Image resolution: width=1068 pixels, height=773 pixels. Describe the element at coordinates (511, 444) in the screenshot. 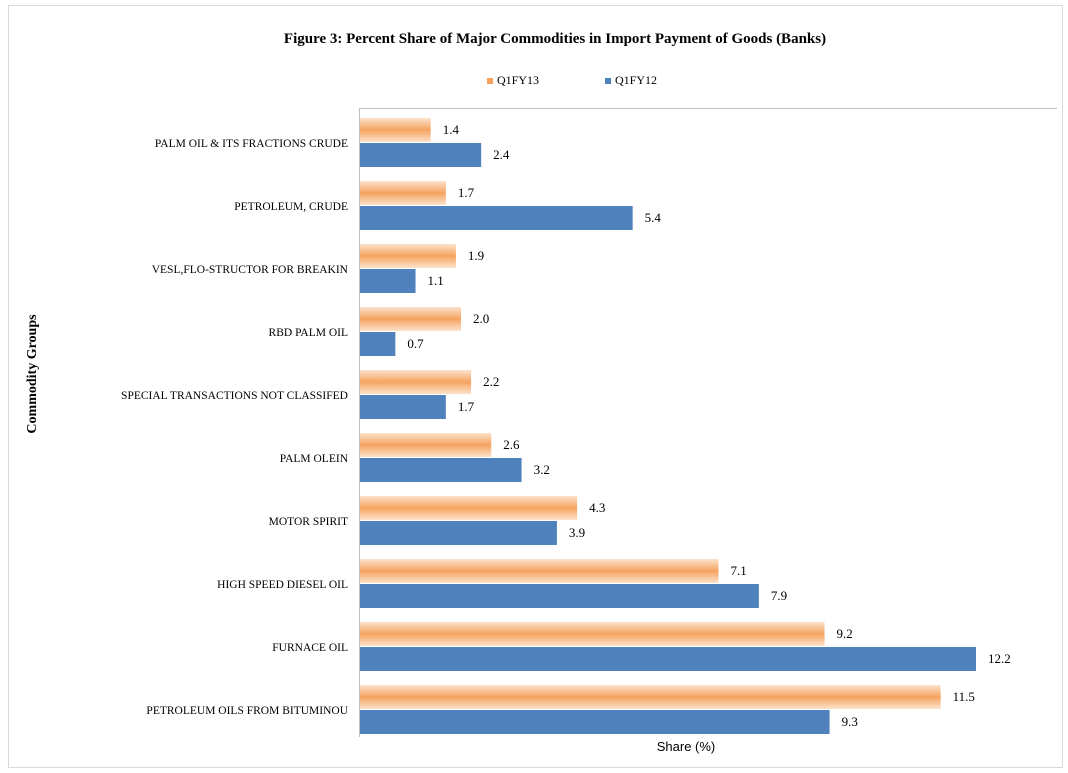

I see `data-label: 2.6` at that location.